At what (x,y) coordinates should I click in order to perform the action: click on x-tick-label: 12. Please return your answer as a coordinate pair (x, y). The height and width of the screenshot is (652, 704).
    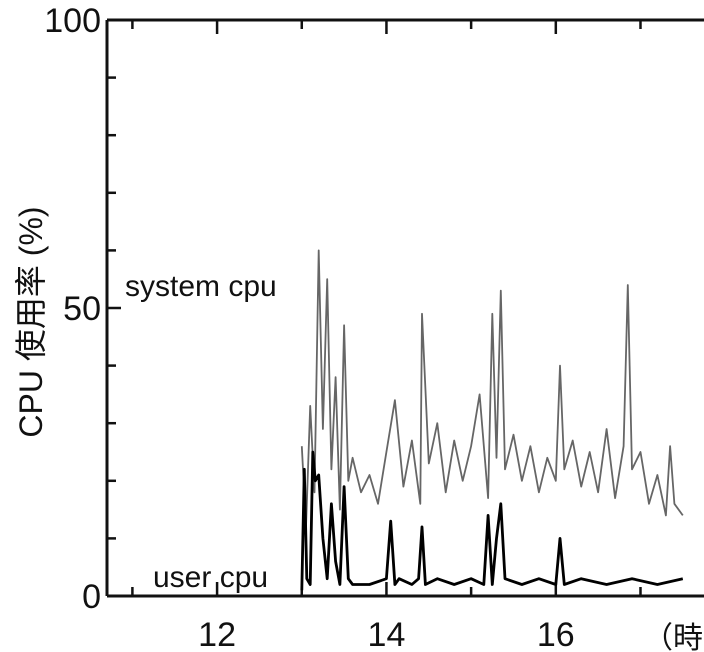
    Looking at the image, I should click on (217, 634).